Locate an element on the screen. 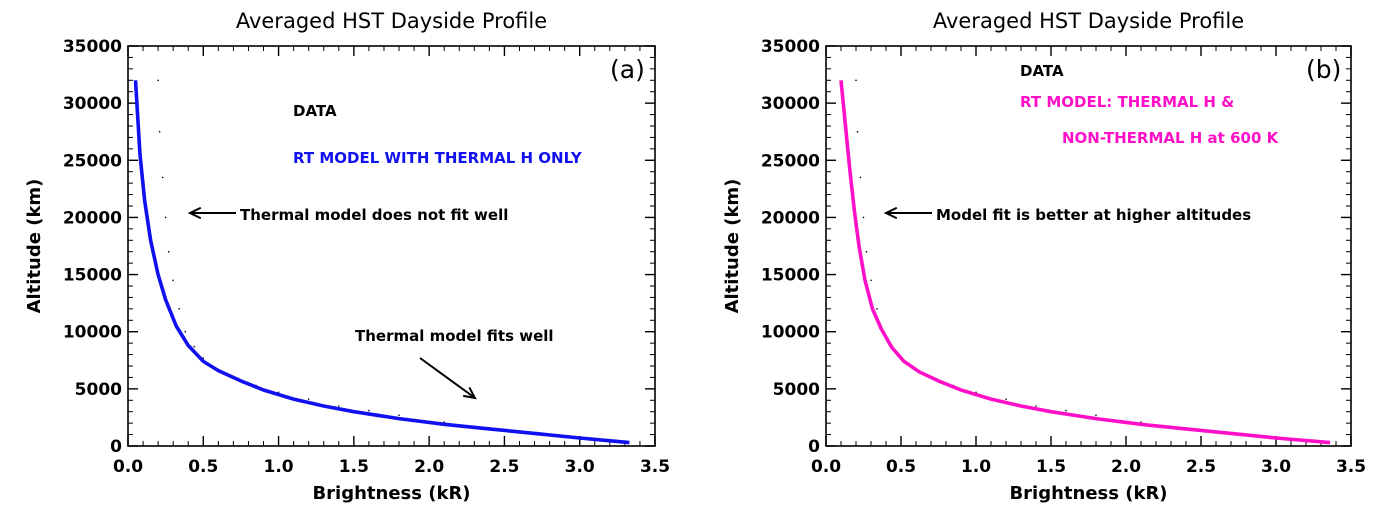 The height and width of the screenshot is (517, 1380). annotation-text: Thermal model does not fit well is located at coordinates (374, 215).